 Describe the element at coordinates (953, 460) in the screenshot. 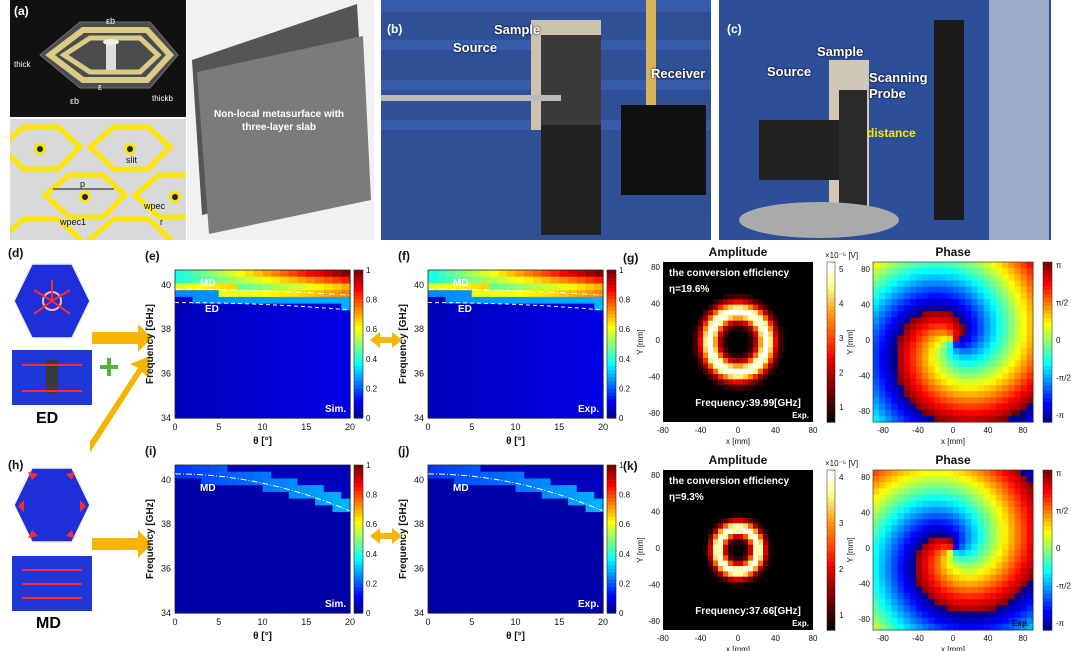

I see `phase-title: Phase` at that location.